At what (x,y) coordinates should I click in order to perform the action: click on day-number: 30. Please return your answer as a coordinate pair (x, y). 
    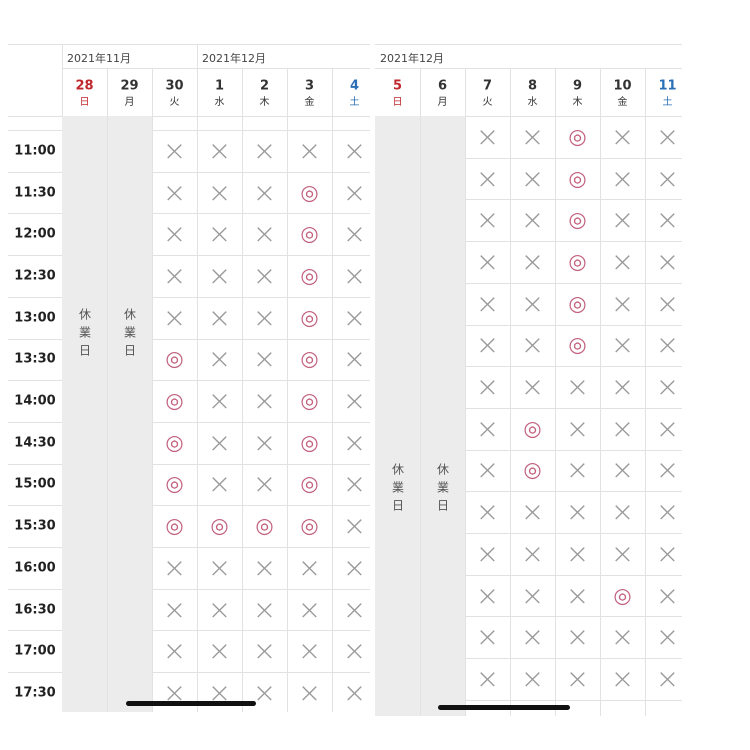
    Looking at the image, I should click on (174, 86).